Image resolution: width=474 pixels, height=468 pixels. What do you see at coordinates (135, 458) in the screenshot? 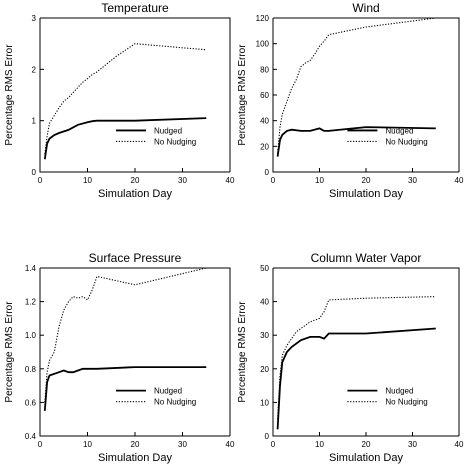
I see `chart-surface-pressure-x-axis-label: Simulation Day` at bounding box center [135, 458].